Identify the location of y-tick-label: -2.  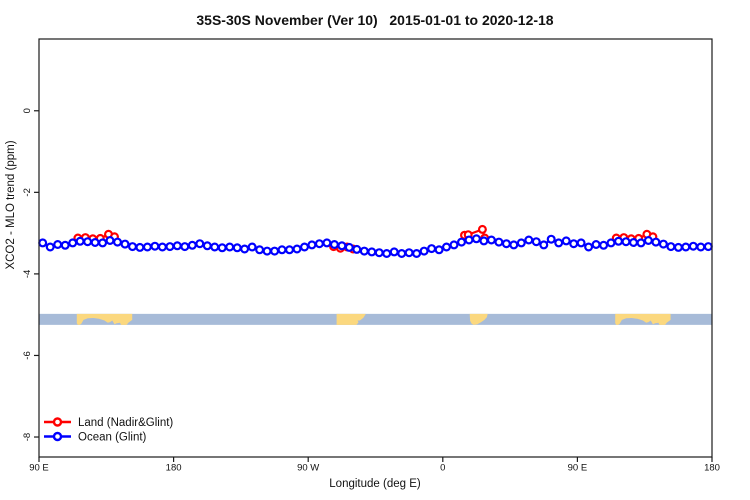
(27, 192).